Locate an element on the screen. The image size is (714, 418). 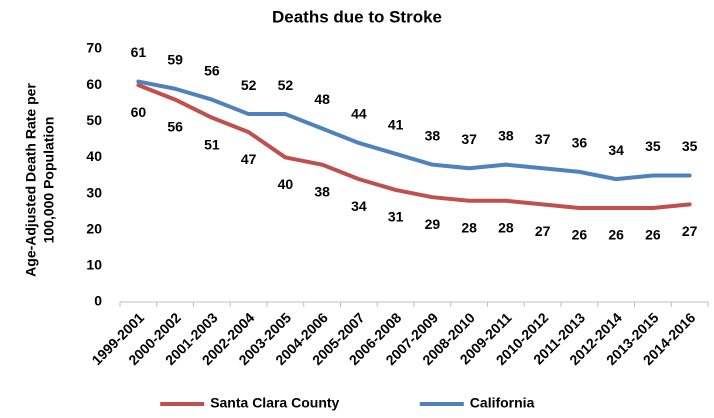
y-tick-label: 40 is located at coordinates (94, 156).